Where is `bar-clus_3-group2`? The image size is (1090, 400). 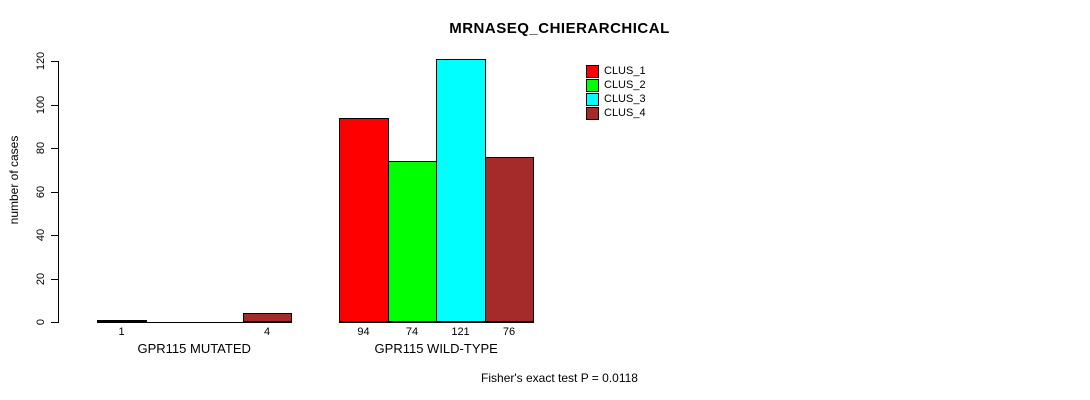 bar-clus_3-group2 is located at coordinates (461, 190).